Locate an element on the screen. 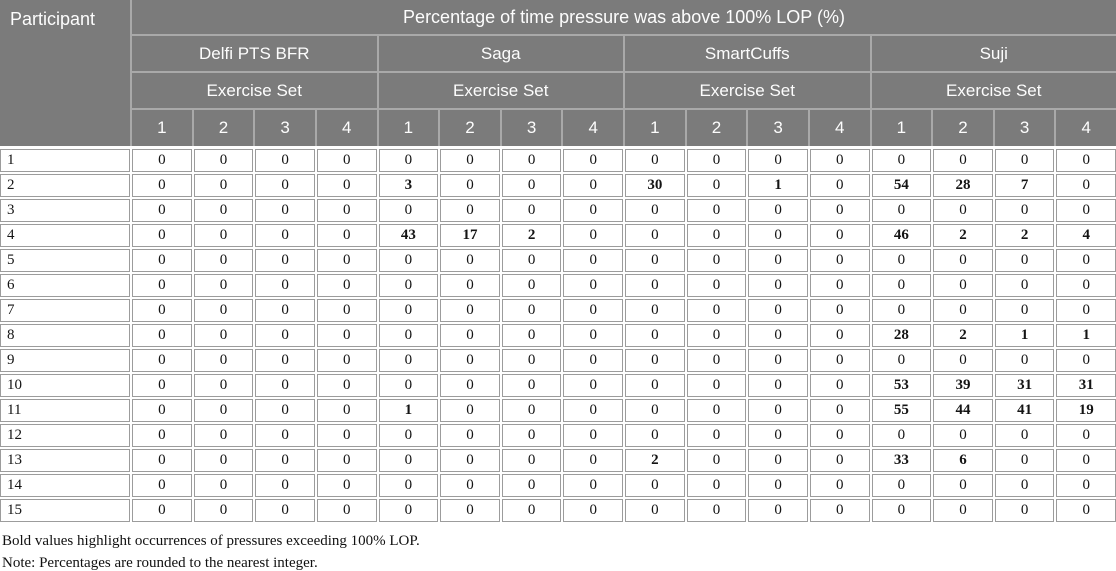  value-cell: 4 is located at coordinates (1086, 235).